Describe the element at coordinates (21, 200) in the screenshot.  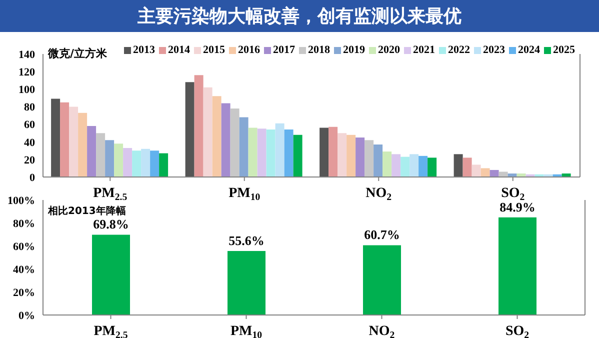
I see `y-tick-label: 100%` at that location.